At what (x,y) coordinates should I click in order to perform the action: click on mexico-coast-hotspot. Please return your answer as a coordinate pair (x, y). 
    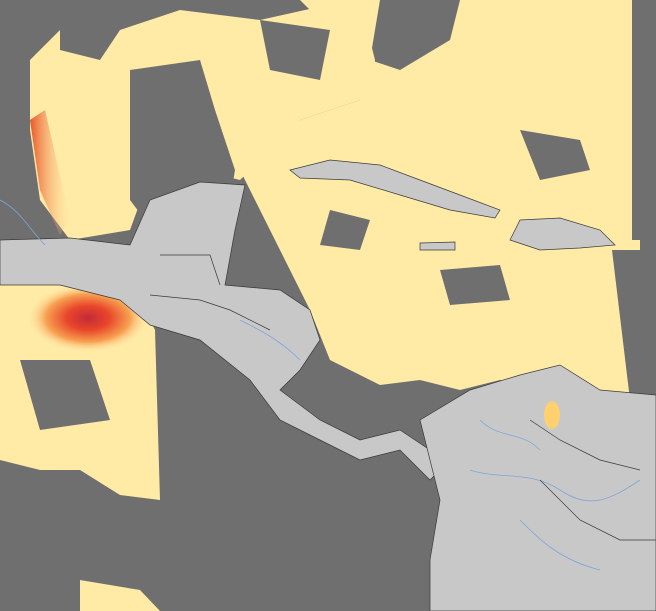
    Looking at the image, I should click on (50, 172).